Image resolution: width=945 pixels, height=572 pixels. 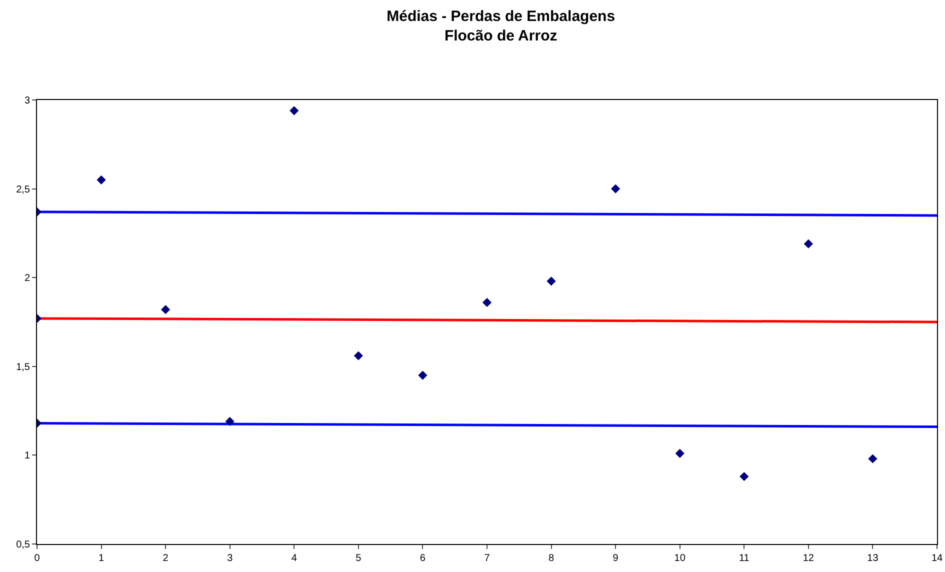 I want to click on y-tick-label: 2, so click(x=27, y=278).